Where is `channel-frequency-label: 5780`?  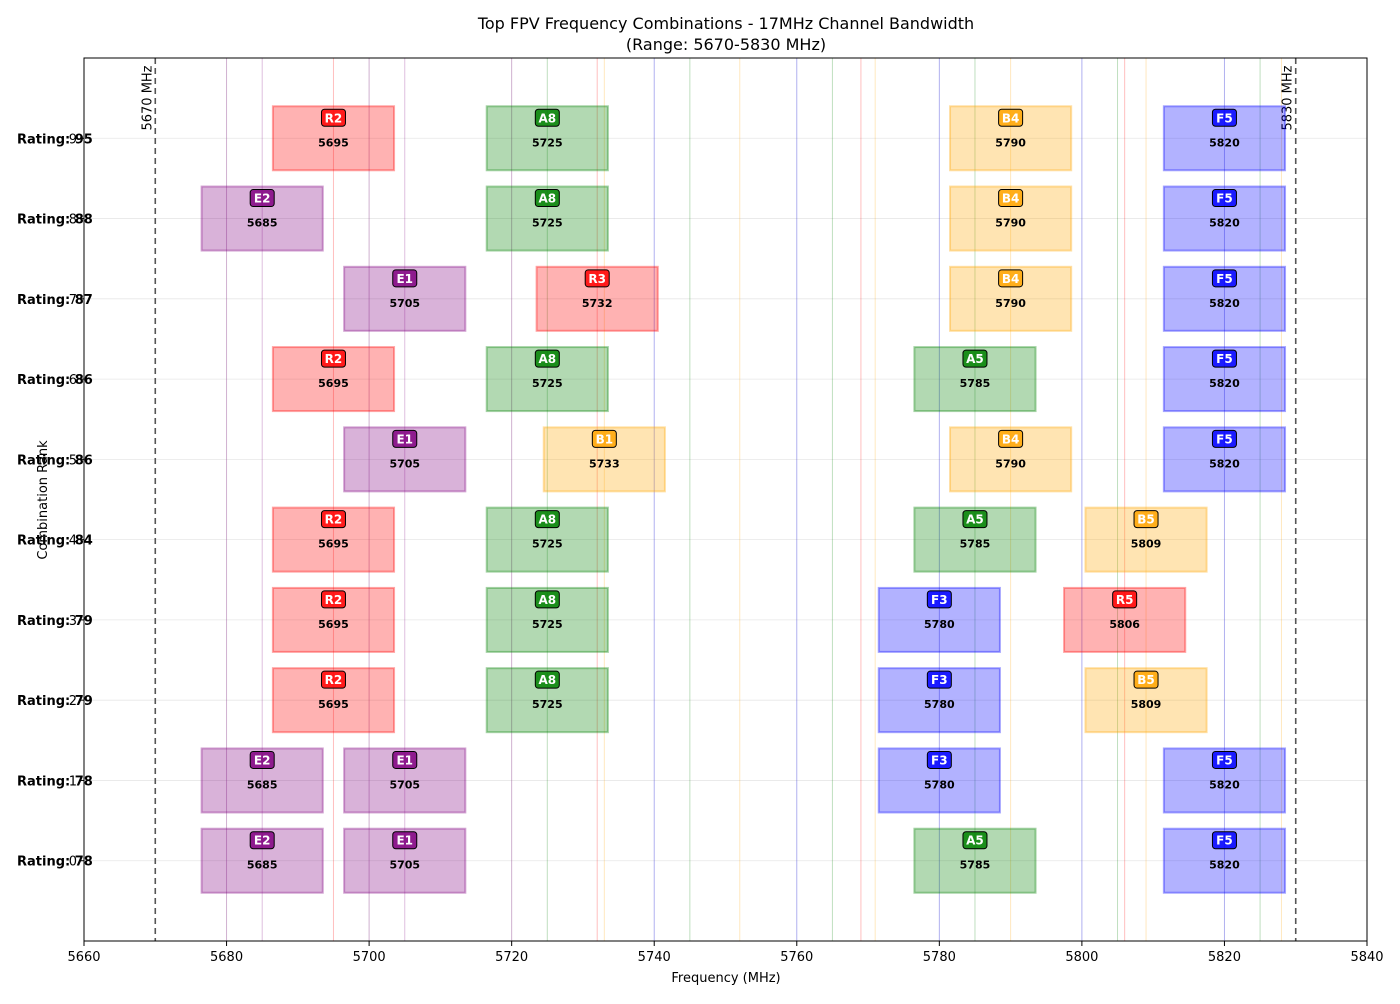
channel-frequency-label: 5780 is located at coordinates (939, 624).